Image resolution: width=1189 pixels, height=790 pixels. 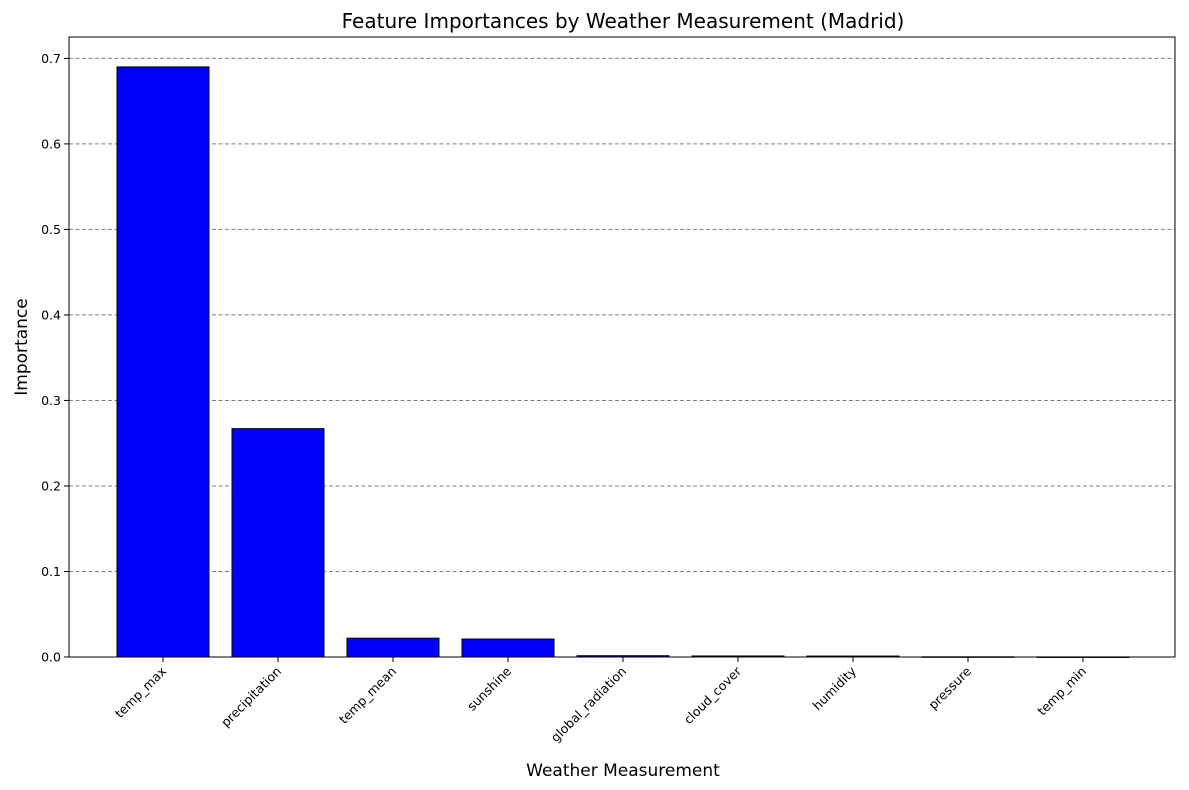 I want to click on bar-temp-mean, so click(x=393, y=647).